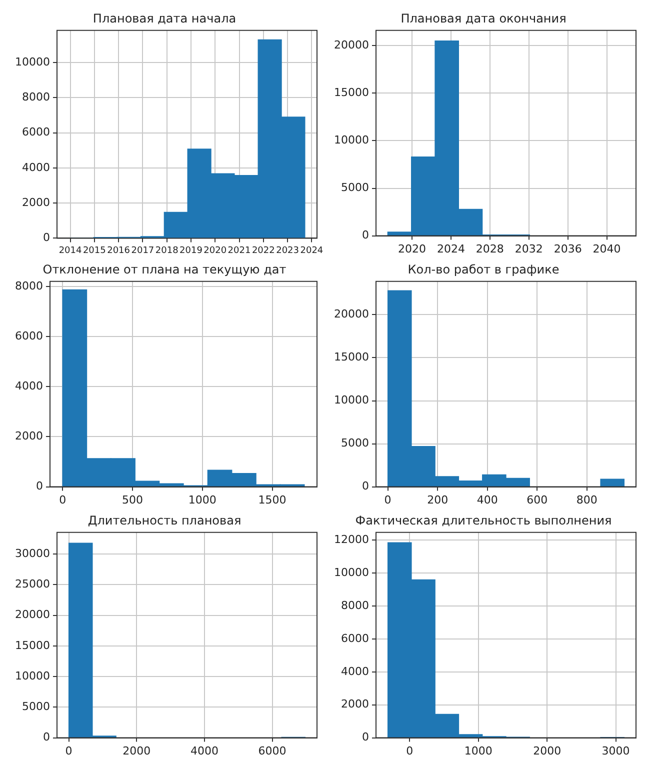 This screenshot has height=771, width=654. What do you see at coordinates (167, 251) in the screenshot?
I see `x-tick-label: 2018` at bounding box center [167, 251].